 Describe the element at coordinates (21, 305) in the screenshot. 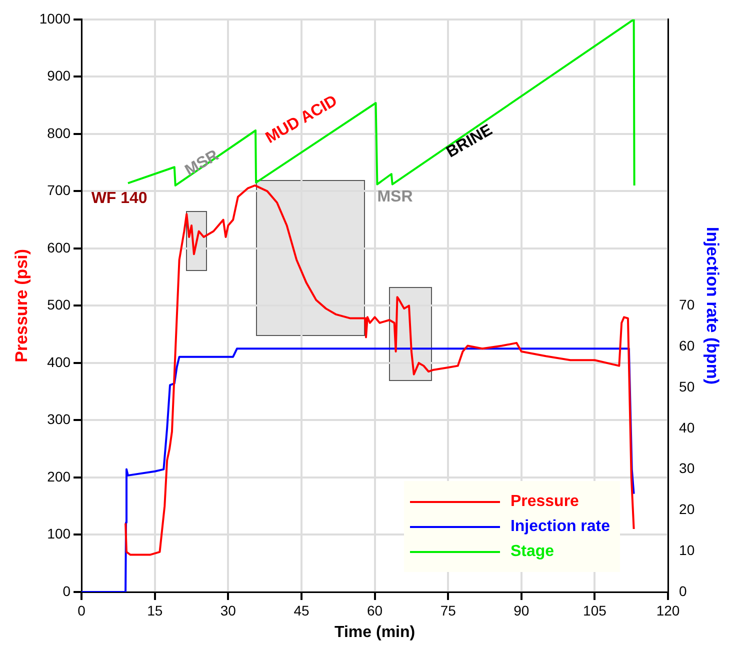

I see `y-axis-title: Pressure (psi)` at that location.